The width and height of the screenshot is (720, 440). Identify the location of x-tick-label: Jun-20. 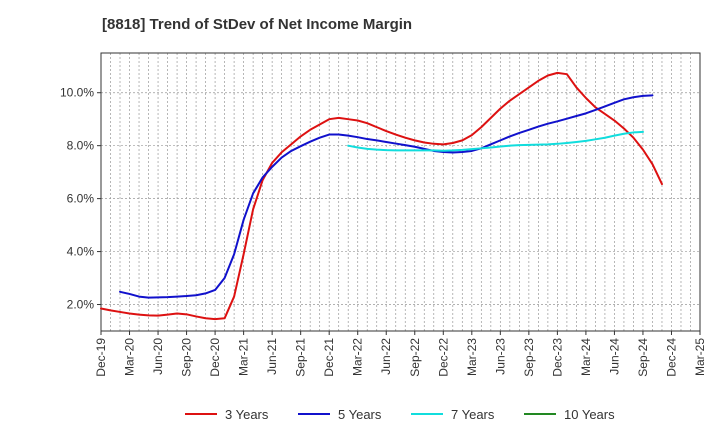
(158, 356).